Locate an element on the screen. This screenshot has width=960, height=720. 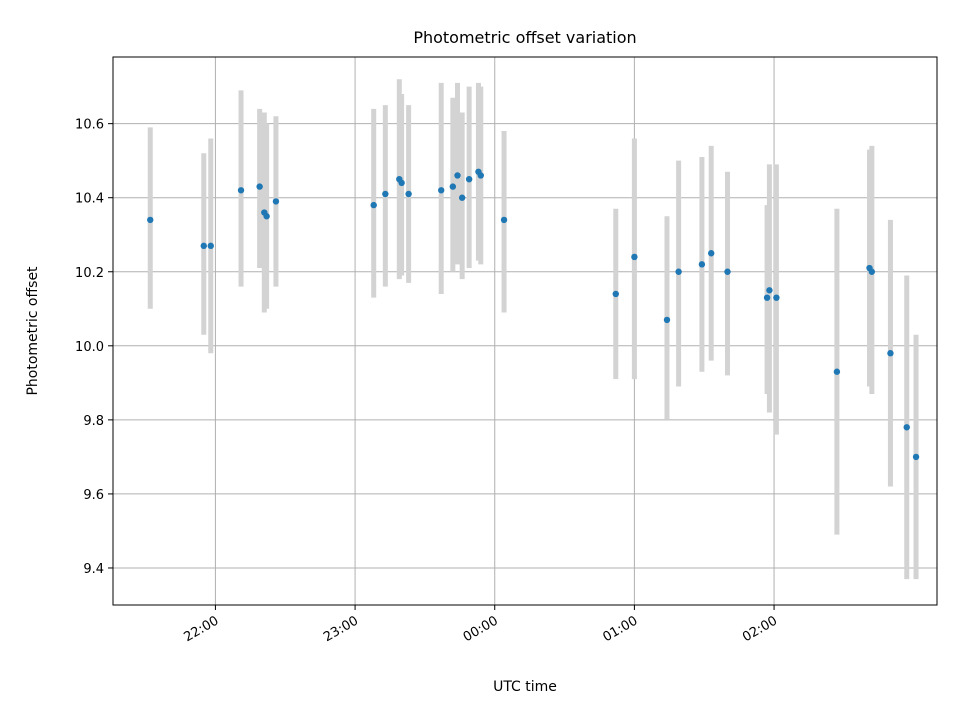
chart-title: Photometric offset variation is located at coordinates (524, 37).